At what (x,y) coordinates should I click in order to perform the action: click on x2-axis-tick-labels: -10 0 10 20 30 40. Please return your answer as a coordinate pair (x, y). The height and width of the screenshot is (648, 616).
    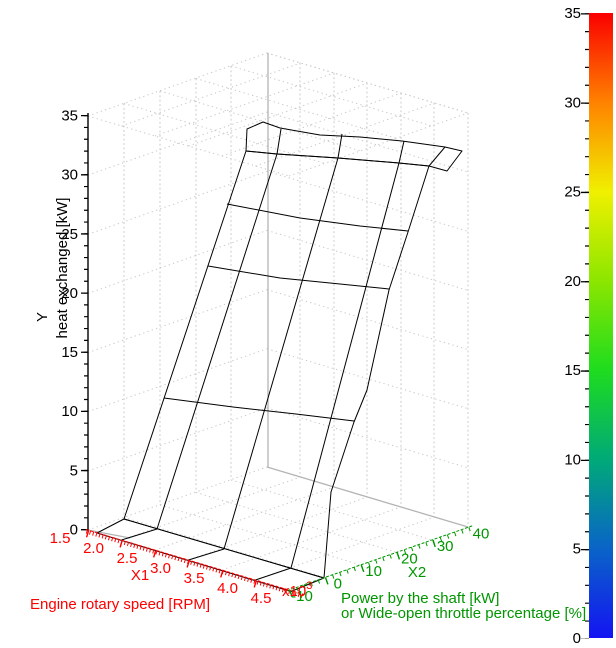
    Looking at the image, I should click on (390, 566).